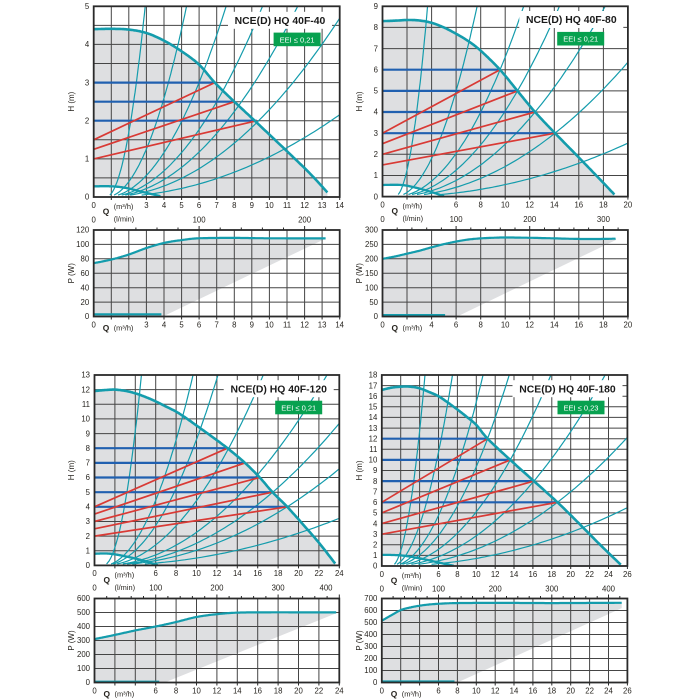 Image resolution: width=700 pixels, height=700 pixels. What do you see at coordinates (376, 175) in the screenshot?
I see `svg-text: 1` at bounding box center [376, 175].